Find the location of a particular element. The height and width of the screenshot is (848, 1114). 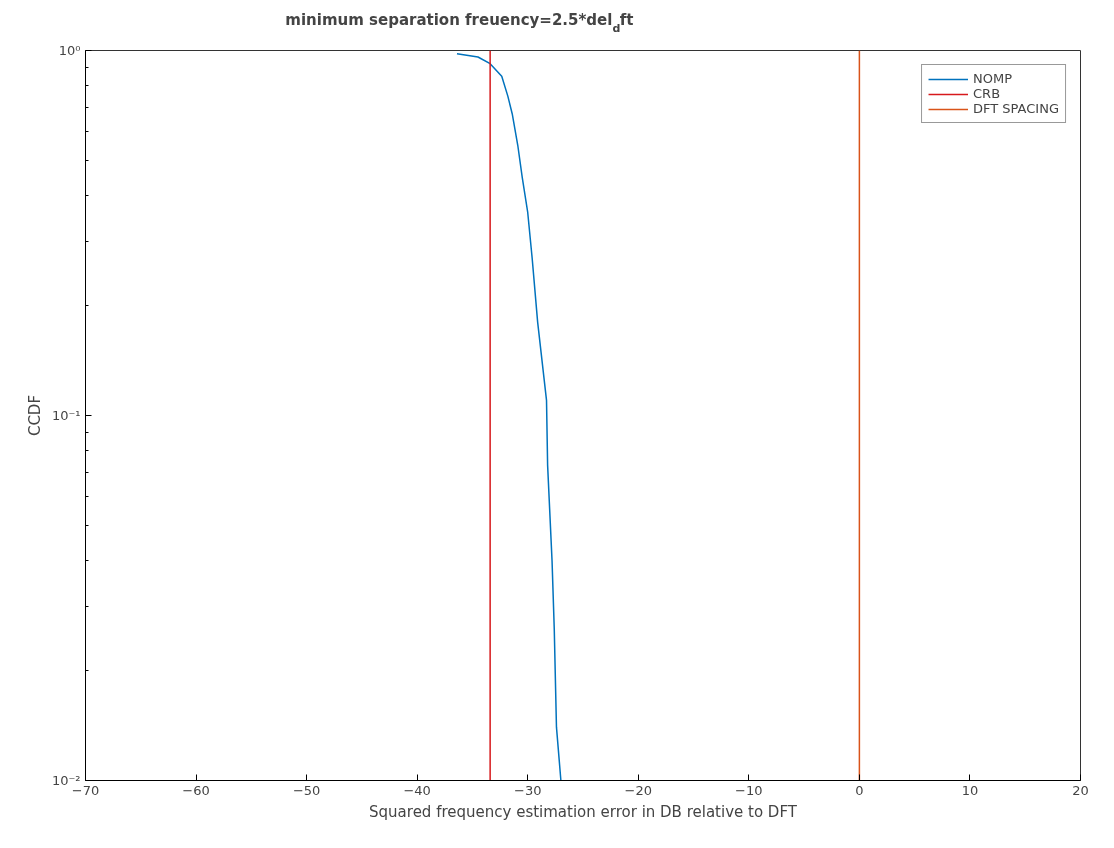

x-tick-label: −60 is located at coordinates (196, 790).